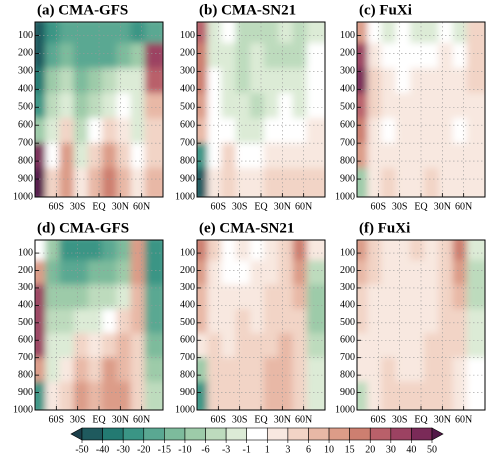  Describe the element at coordinates (287, 449) in the screenshot. I see `colorbar-tick-label: 3` at that location.